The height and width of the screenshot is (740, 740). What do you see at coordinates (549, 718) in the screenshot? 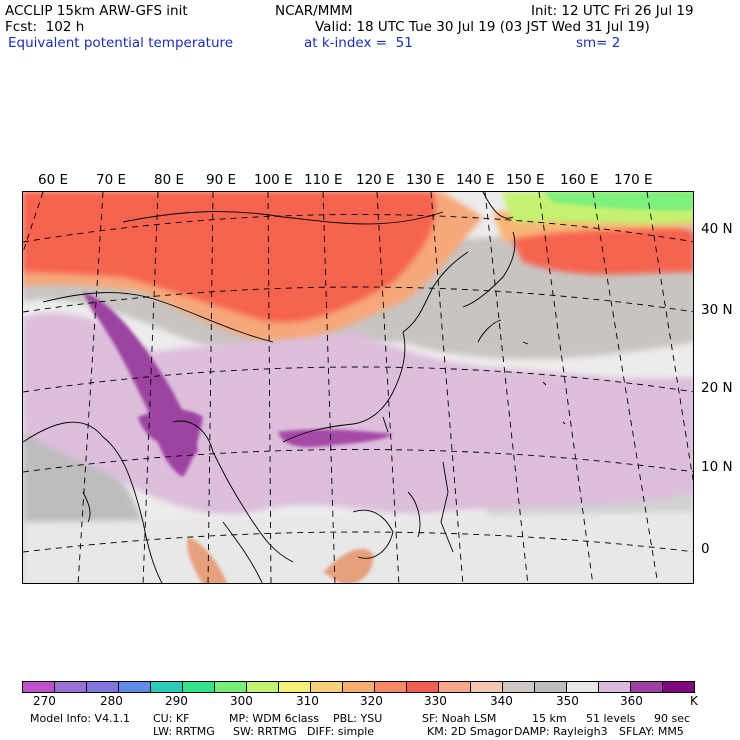
I see `model-info-item: 15 km` at bounding box center [549, 718].